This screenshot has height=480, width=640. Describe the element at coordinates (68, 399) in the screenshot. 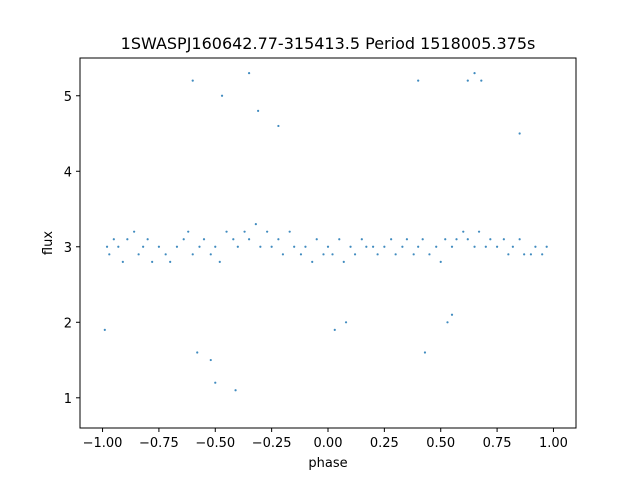

I see `y-tick-label: 1` at that location.